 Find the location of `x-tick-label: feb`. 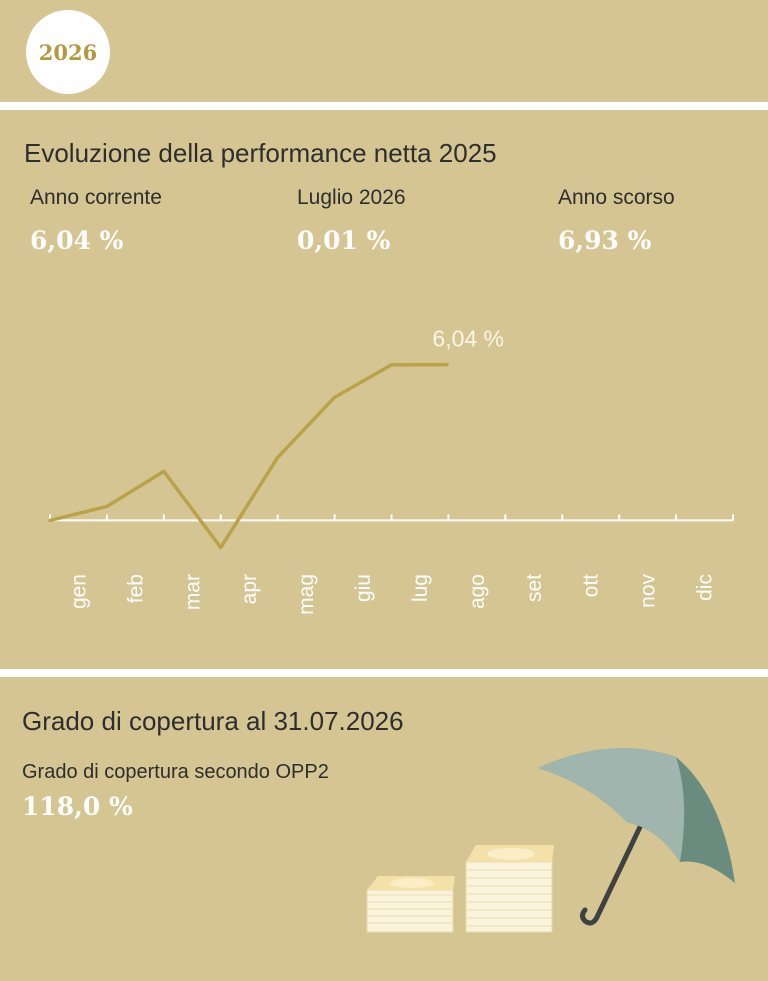

x-tick-label: feb is located at coordinates (135, 588).